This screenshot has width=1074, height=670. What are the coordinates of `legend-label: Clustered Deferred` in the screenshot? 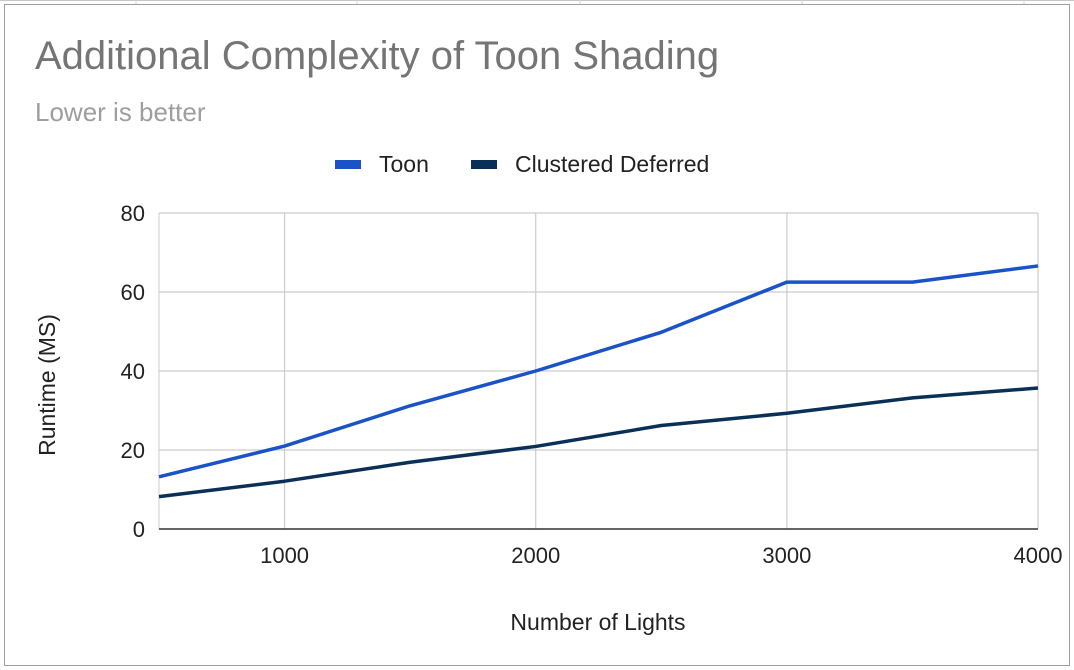 It's located at (612, 164).